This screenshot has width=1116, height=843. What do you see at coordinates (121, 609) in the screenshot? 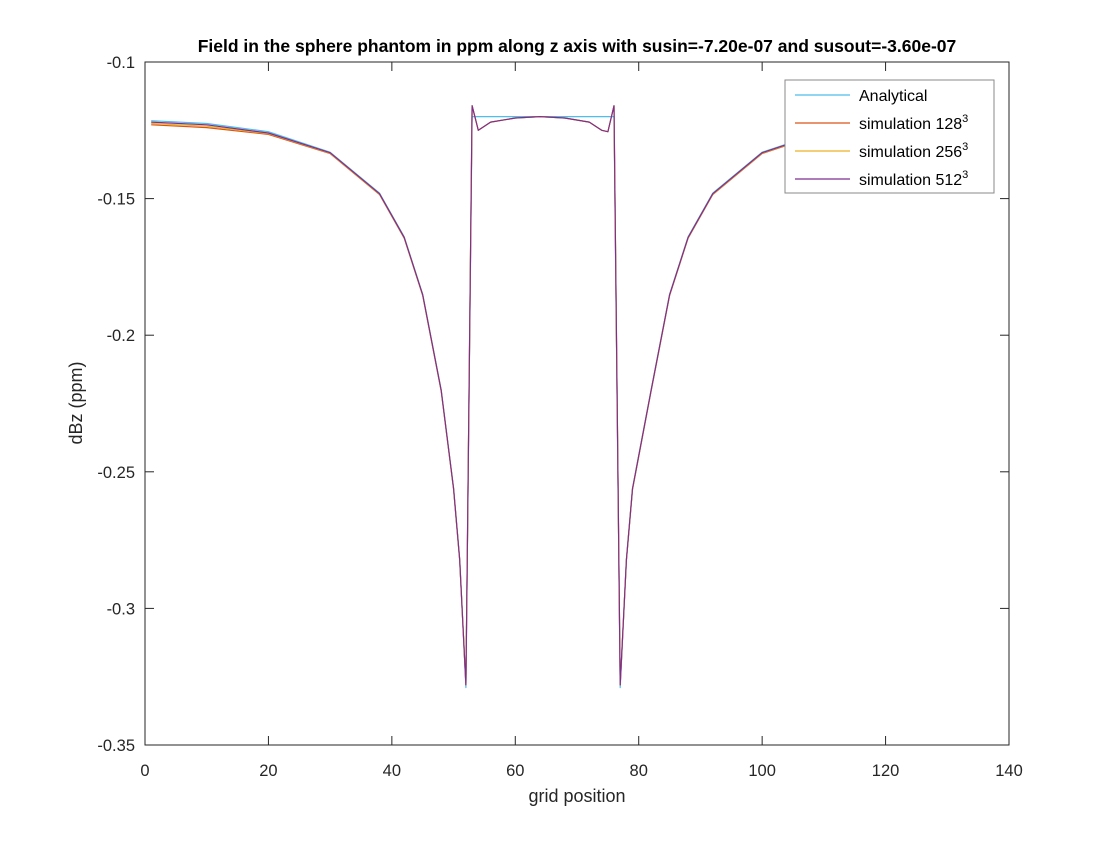
I see `y-tick-label: -0.3` at bounding box center [121, 609].